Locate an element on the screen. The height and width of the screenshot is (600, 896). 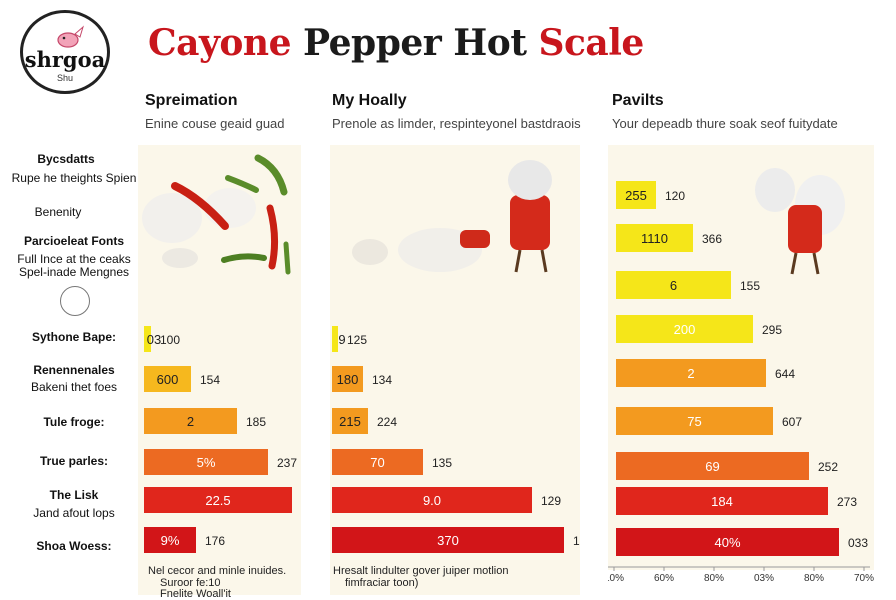
side-value-label: 185 is located at coordinates (256, 422).